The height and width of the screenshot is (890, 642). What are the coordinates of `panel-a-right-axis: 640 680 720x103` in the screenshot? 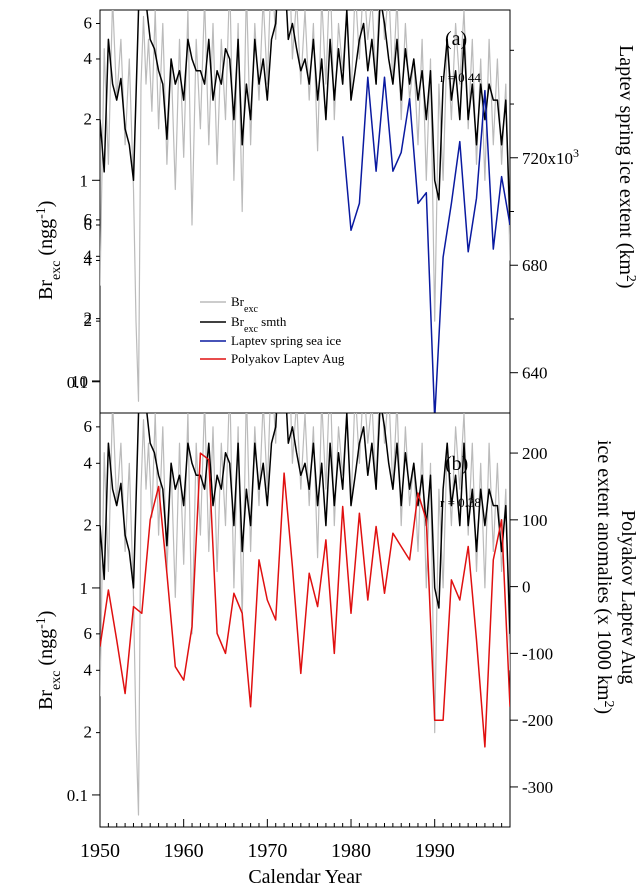 It's located at (544, 216).